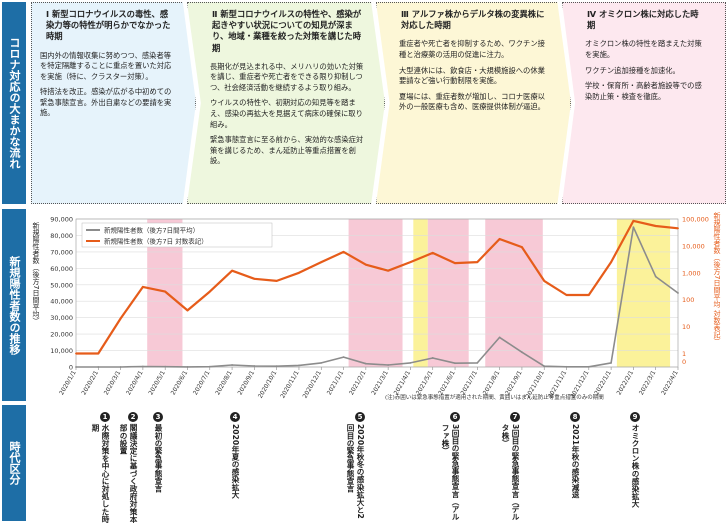 The image size is (728, 523). What do you see at coordinates (472, 49) in the screenshot?
I see `phase-3-text-1: 重症者や死亡者を抑制するため、ワクチン接種と治療薬の活用の促進に注力。` at bounding box center [472, 49].